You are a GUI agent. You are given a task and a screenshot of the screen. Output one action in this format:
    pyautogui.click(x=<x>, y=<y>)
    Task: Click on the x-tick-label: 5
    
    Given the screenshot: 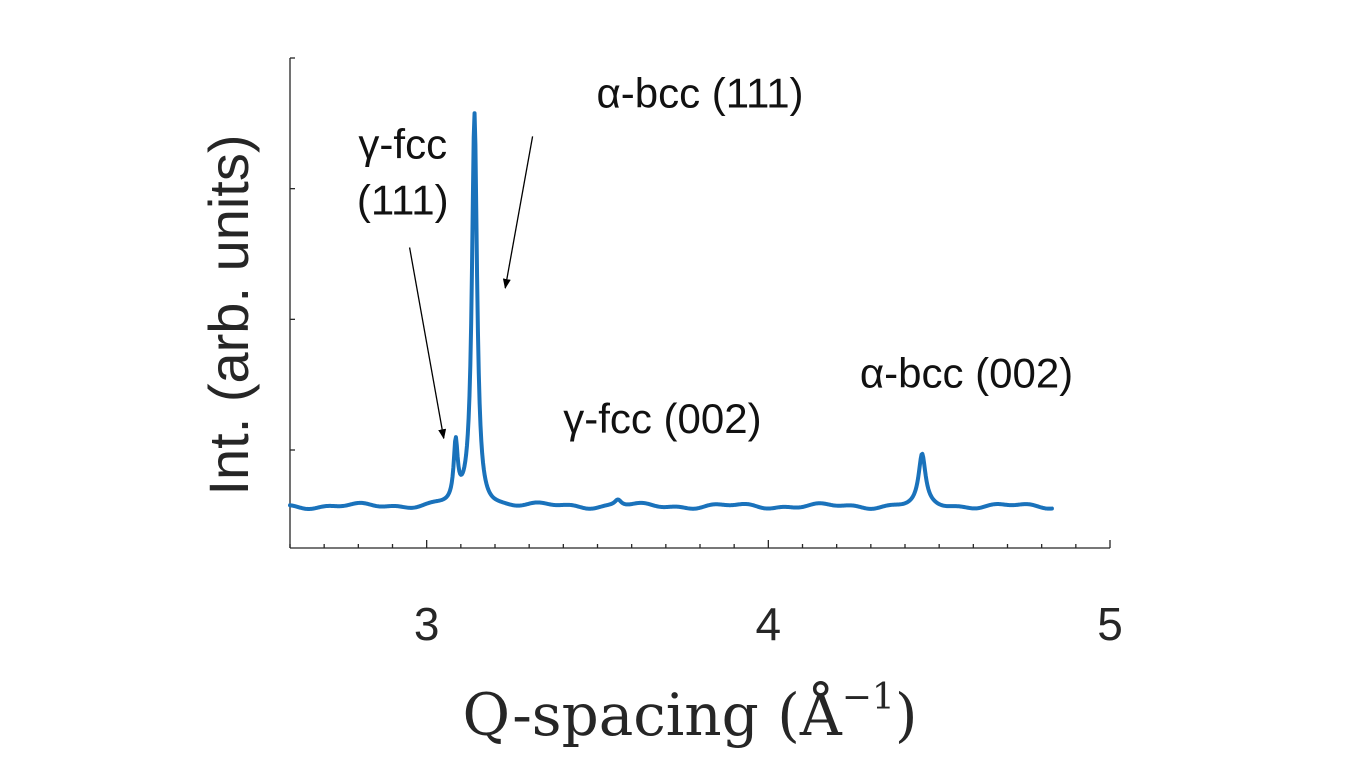 What is the action you would take?
    pyautogui.click(x=1110, y=624)
    